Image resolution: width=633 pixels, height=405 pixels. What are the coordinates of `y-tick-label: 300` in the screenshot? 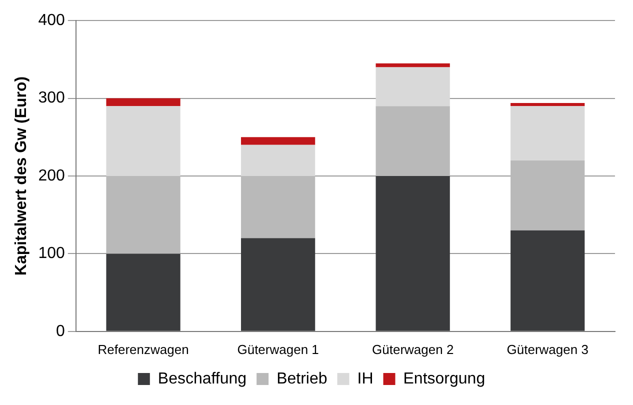 It's located at (51, 98).